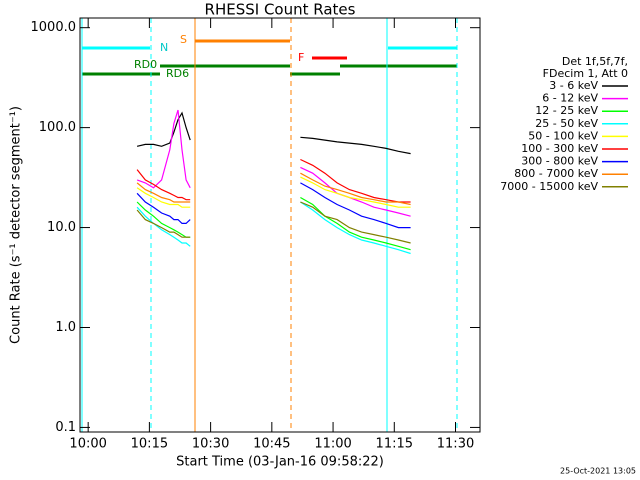  Describe the element at coordinates (183, 39) in the screenshot. I see `annotation-label: S` at that location.